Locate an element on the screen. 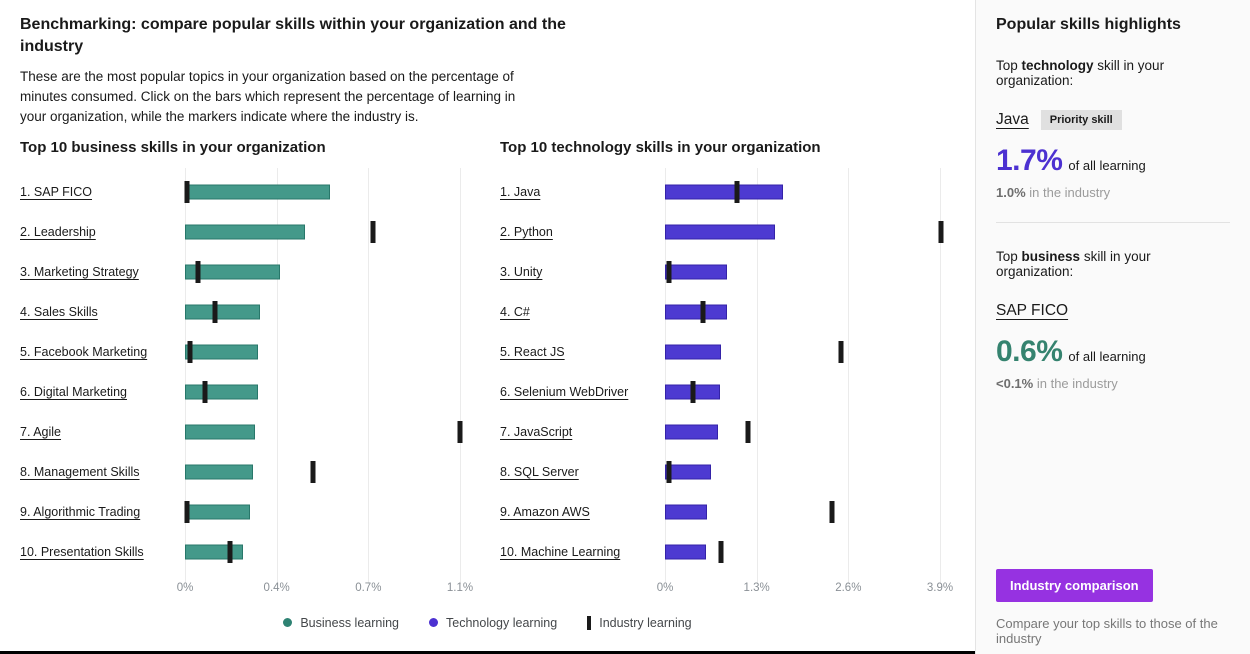 The height and width of the screenshot is (654, 1250). business-org-percentage: 0.6% is located at coordinates (1029, 351).